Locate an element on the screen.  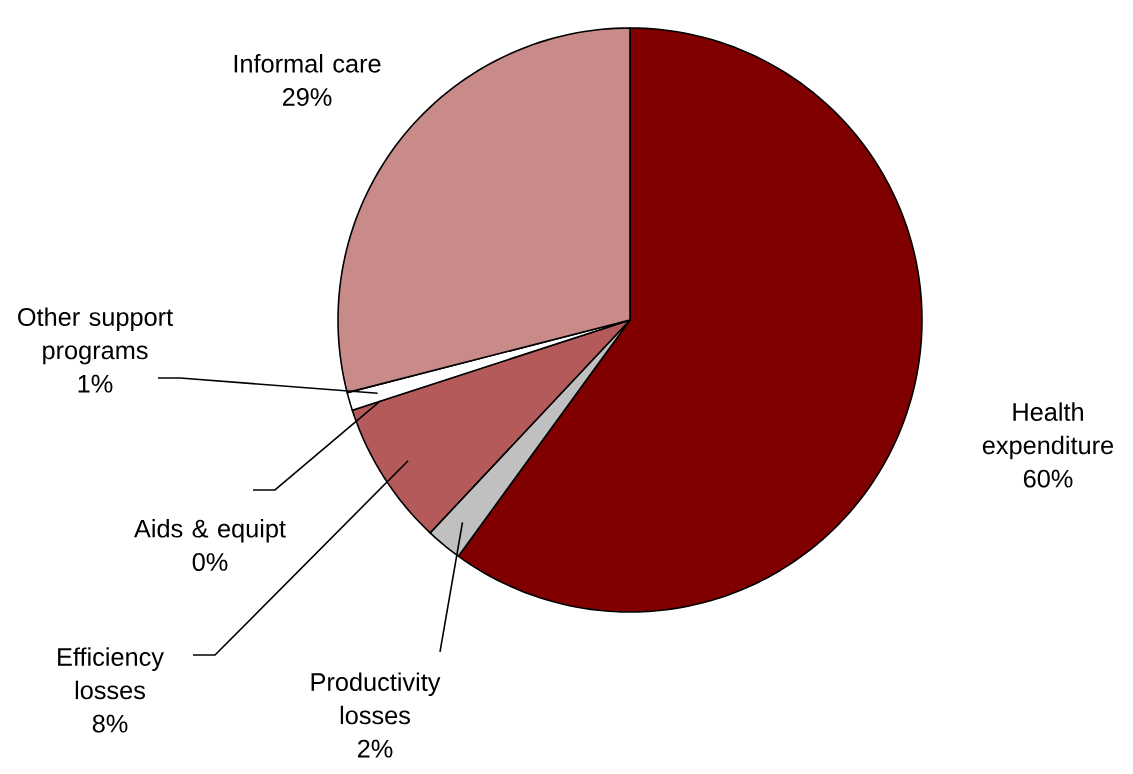
data-label: 60% is located at coordinates (1048, 478).